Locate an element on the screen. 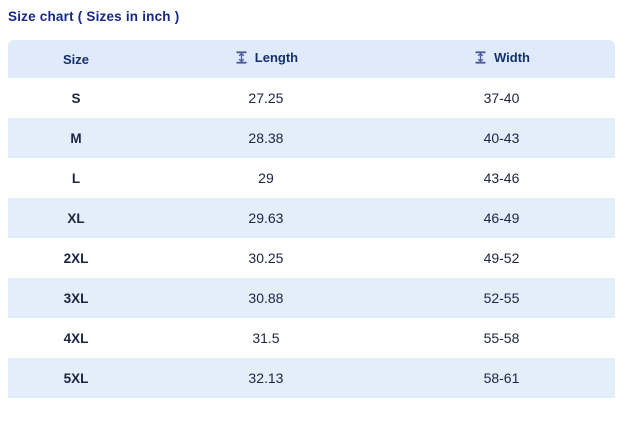 This screenshot has height=431, width=631. width-cell: 49-52 is located at coordinates (501, 258).